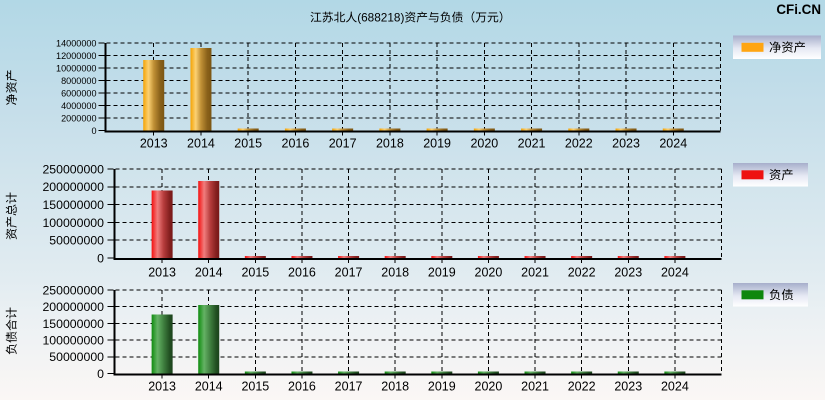  Describe the element at coordinates (76, 68) in the screenshot. I see `svg-text: 10000000` at that location.